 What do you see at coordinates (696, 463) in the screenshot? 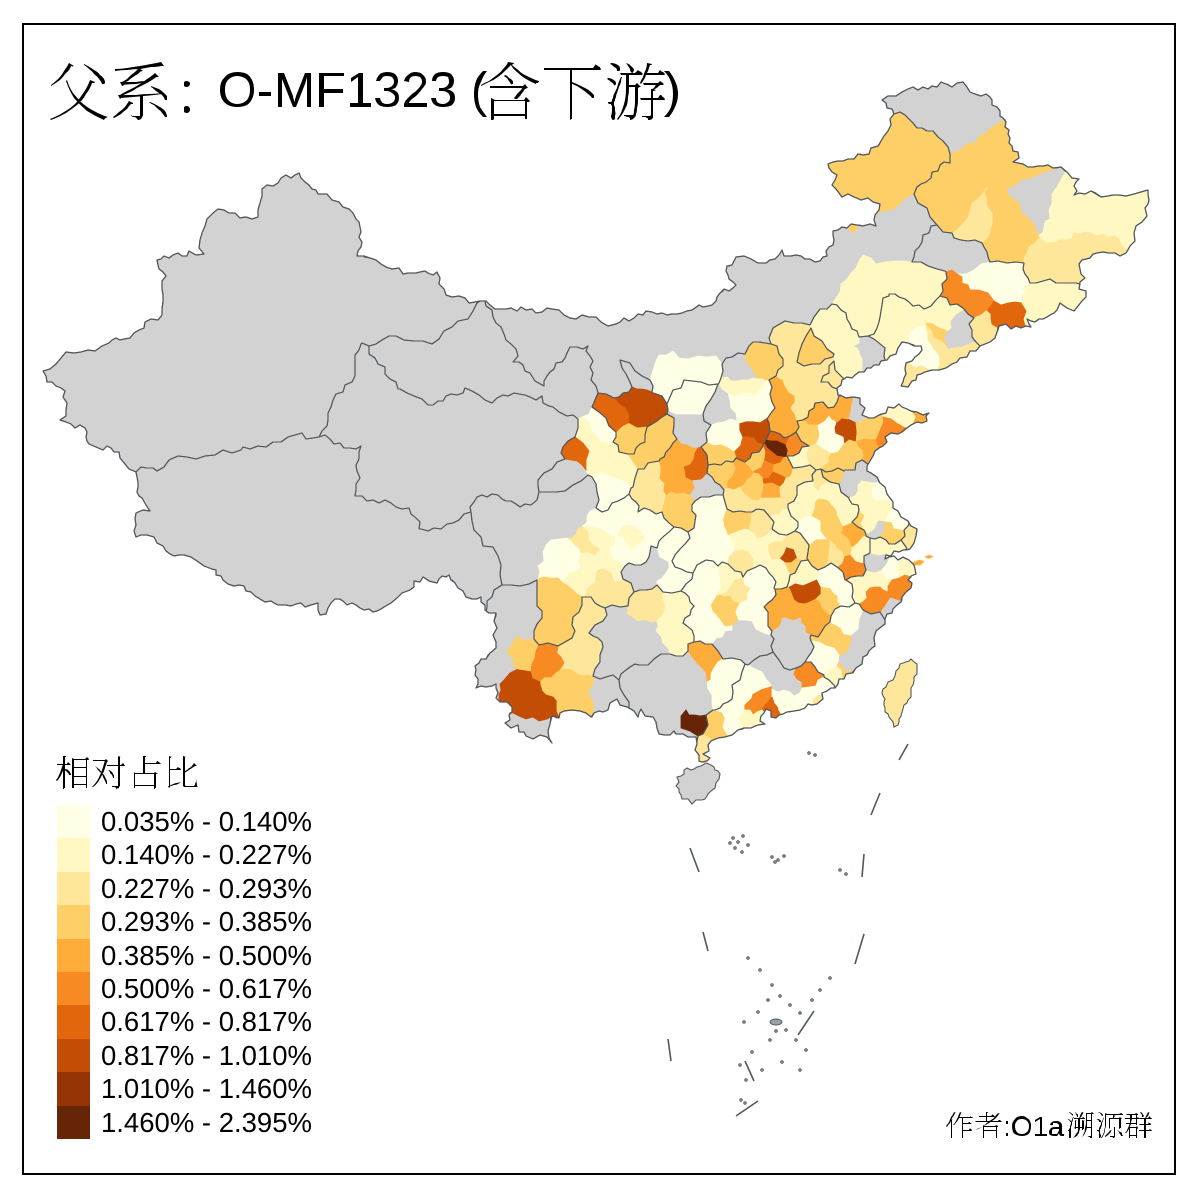
I see `region-weinan` at bounding box center [696, 463].